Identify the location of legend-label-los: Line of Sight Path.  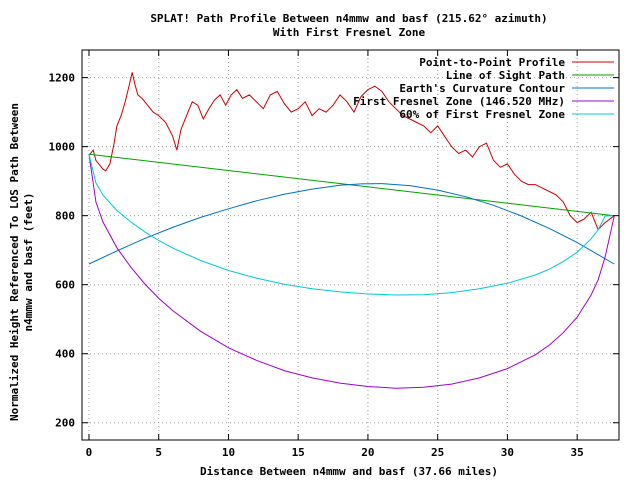
(505, 75).